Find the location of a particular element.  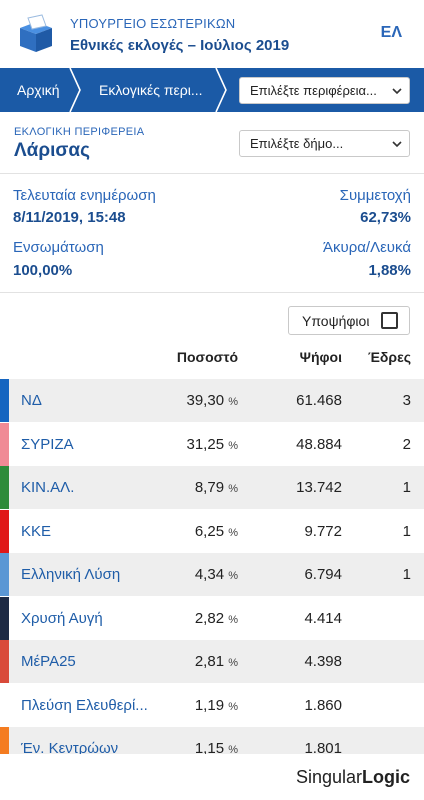

party-percent: 31,25 % is located at coordinates (212, 444).